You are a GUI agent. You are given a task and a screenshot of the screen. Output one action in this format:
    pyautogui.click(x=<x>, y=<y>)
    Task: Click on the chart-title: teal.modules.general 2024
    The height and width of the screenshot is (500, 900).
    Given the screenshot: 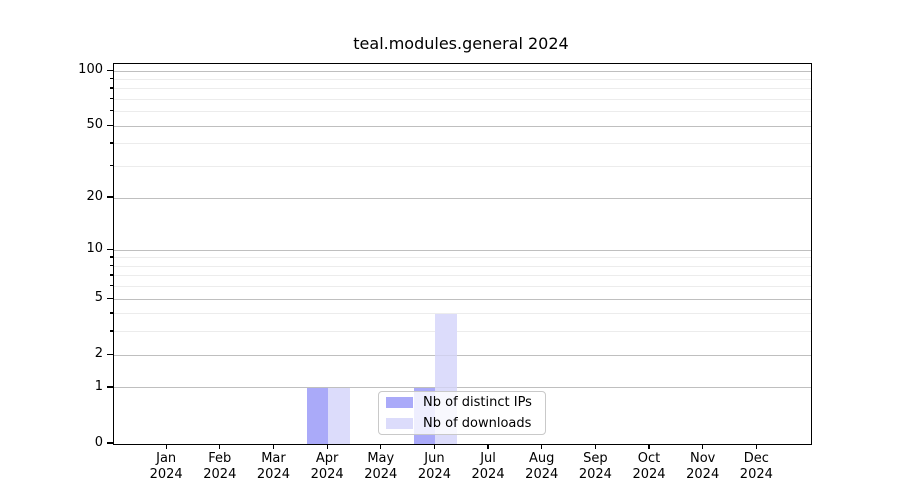 What is the action you would take?
    pyautogui.click(x=461, y=43)
    